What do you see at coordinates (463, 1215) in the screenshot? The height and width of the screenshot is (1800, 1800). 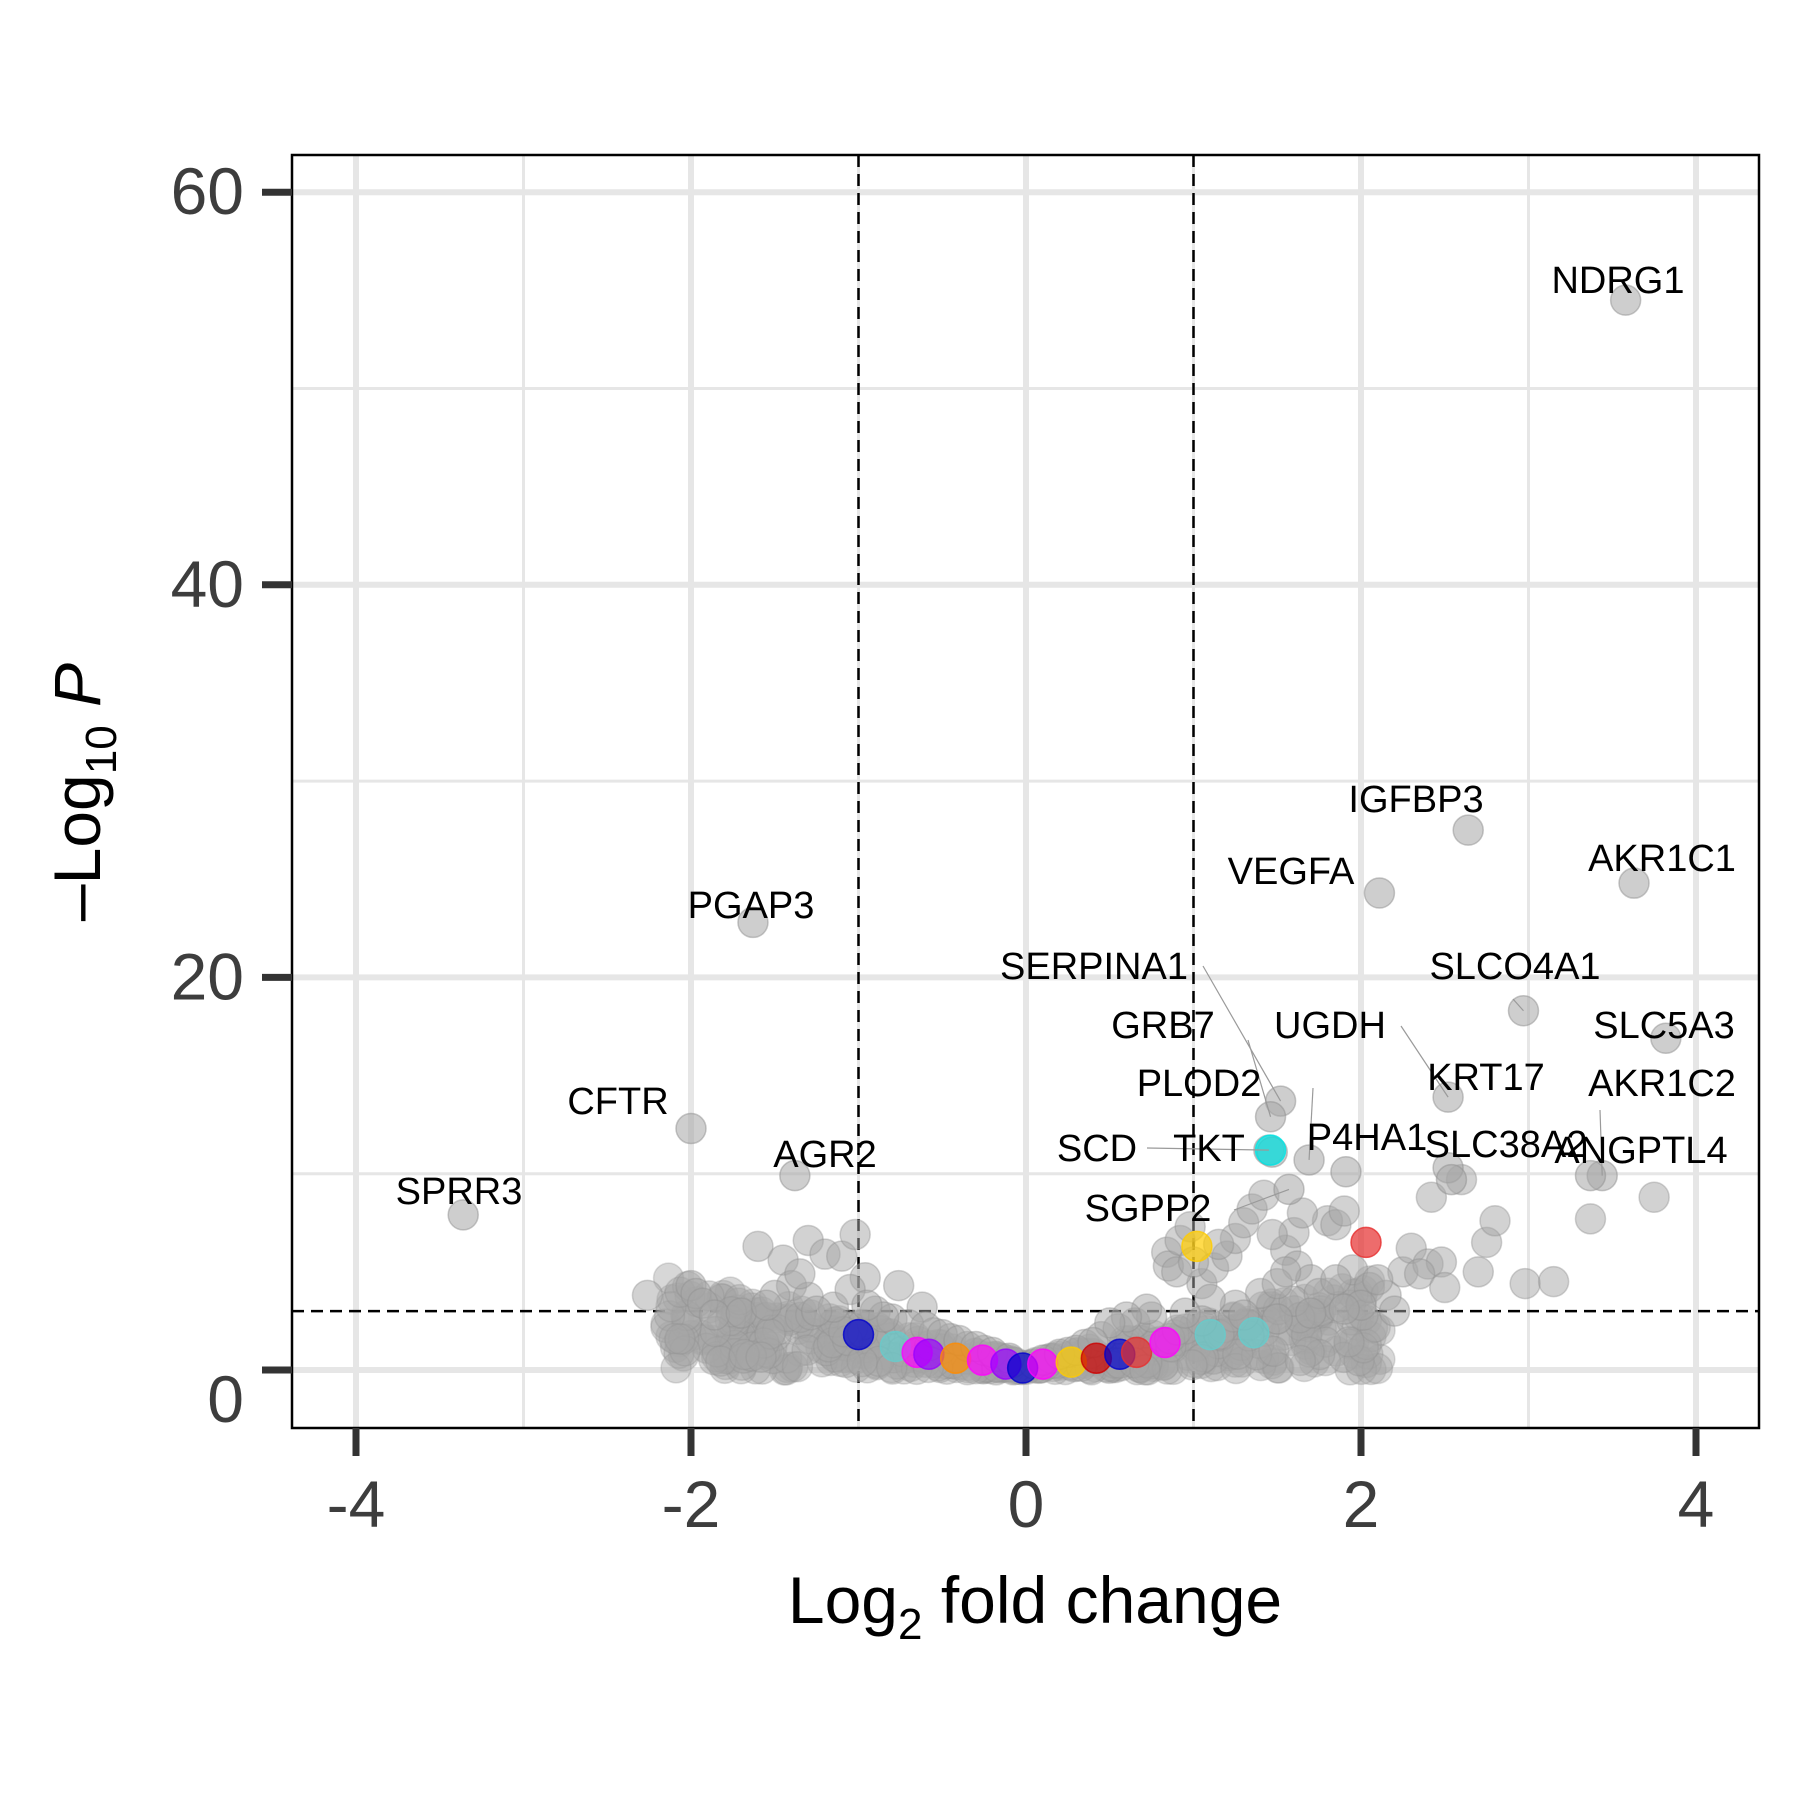 I see `labeled-point-sprr3` at bounding box center [463, 1215].